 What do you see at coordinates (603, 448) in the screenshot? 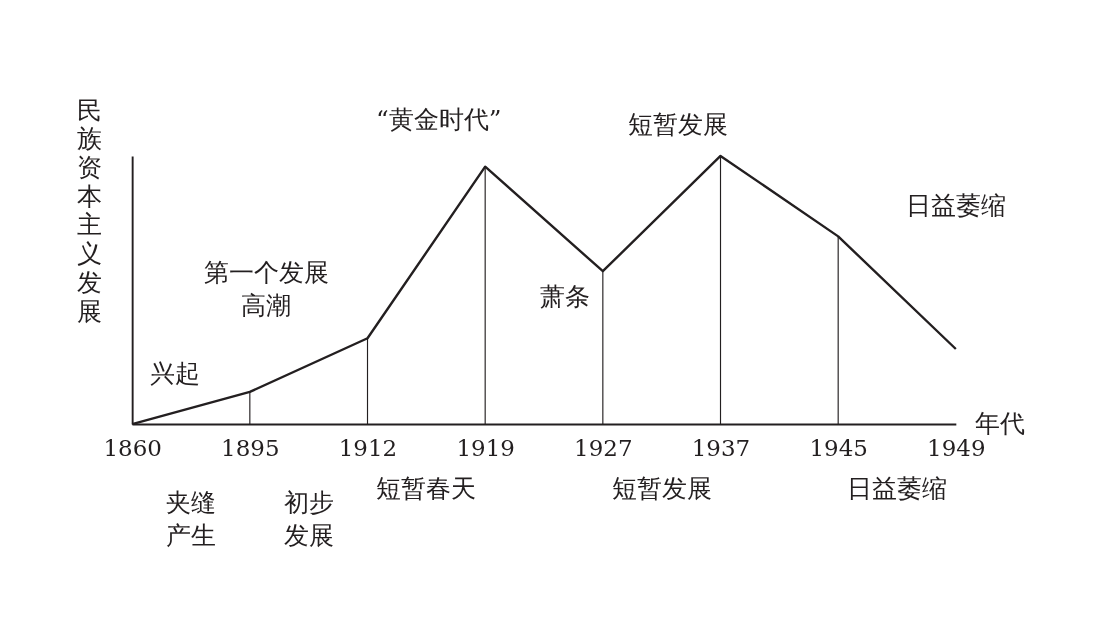
I see `x-tick-label: 1927` at bounding box center [603, 448].